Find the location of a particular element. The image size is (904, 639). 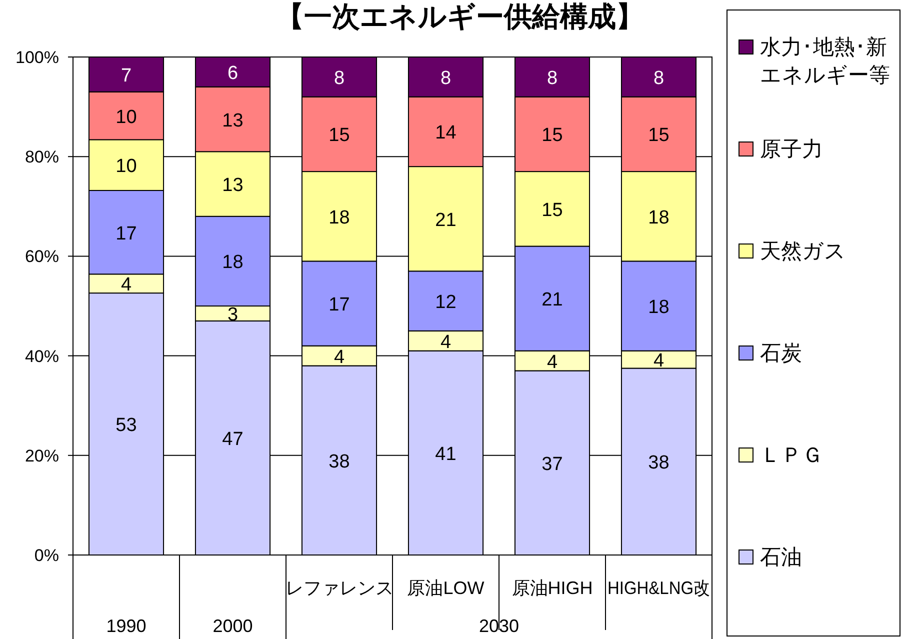

data-label: 12 is located at coordinates (445, 303).